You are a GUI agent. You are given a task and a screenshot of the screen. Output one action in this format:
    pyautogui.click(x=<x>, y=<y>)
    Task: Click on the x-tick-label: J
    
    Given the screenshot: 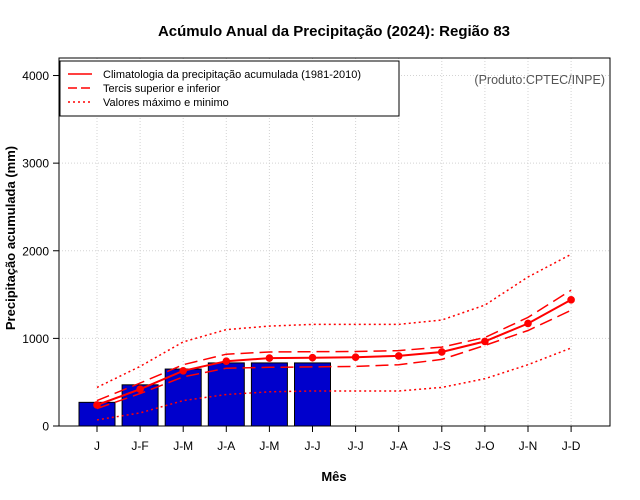 What is the action you would take?
    pyautogui.click(x=97, y=446)
    